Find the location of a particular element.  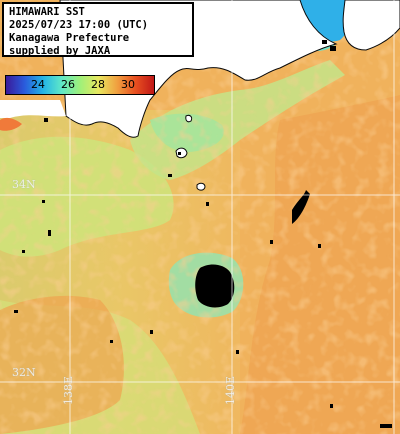

land-boso is located at coordinates (371, 25).